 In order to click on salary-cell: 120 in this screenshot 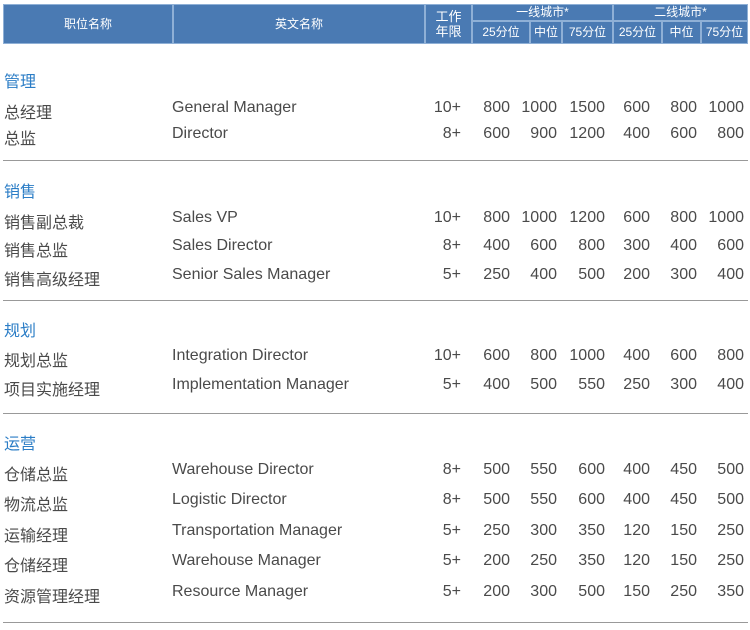, I will do `click(636, 560)`.